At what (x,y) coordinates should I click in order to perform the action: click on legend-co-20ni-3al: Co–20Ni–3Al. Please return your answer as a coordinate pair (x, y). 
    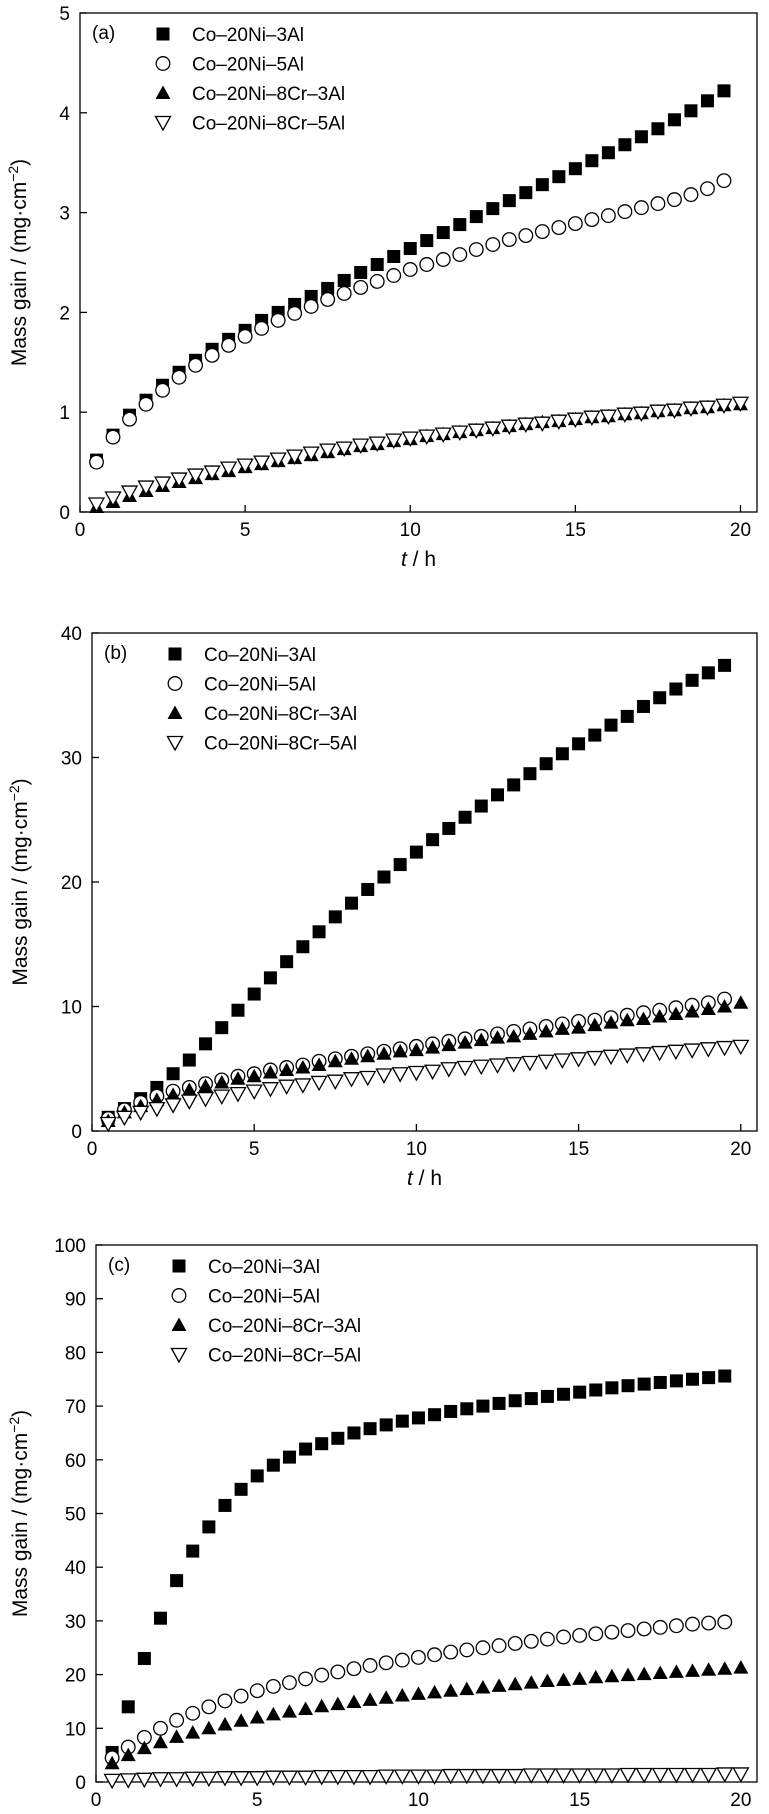
    Looking at the image, I should click on (230, 35).